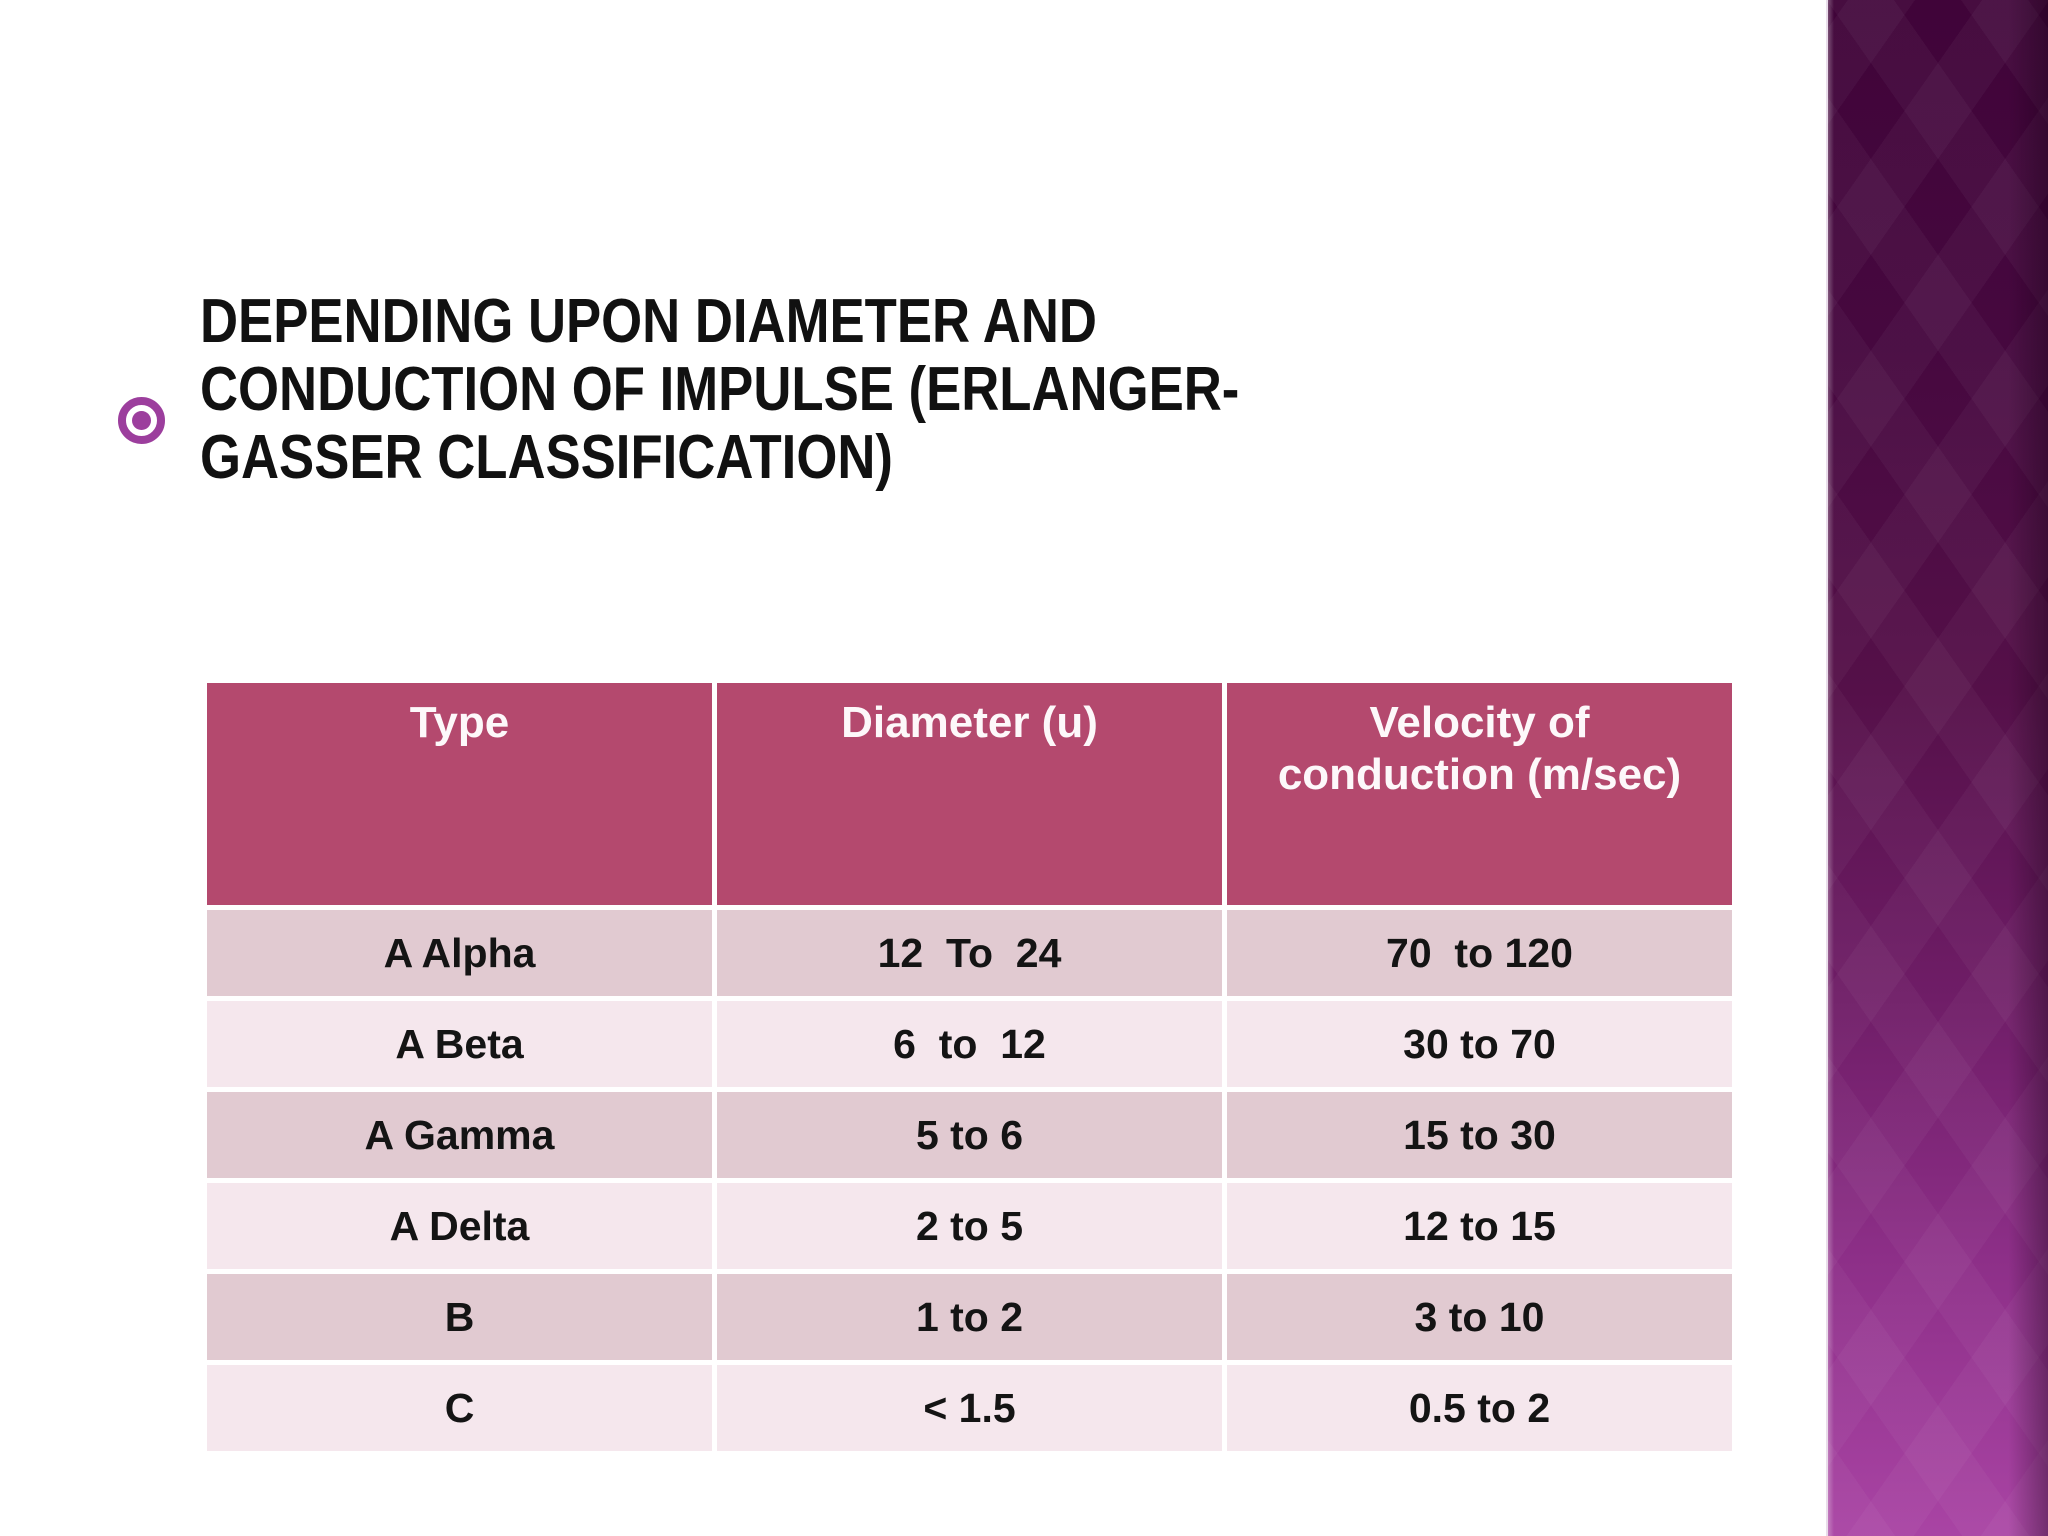 Image resolution: width=2048 pixels, height=1536 pixels. I want to click on column-header-velocity-label: Velocity of conduction (m/sec), so click(1479, 748).